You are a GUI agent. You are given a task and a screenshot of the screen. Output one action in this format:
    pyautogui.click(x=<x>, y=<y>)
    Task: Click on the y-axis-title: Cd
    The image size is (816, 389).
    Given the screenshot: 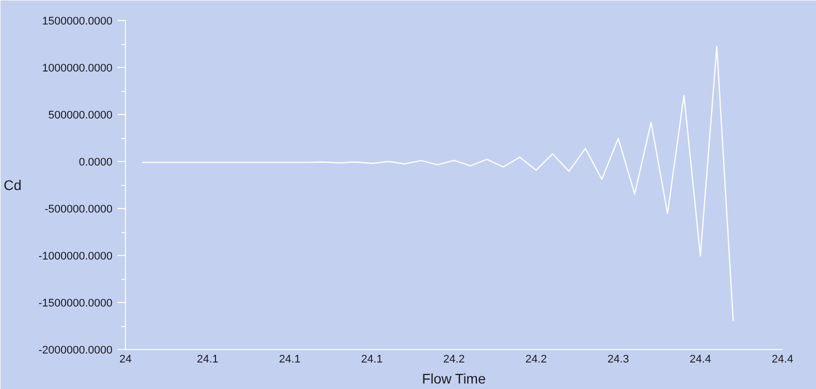 What is the action you would take?
    pyautogui.click(x=13, y=185)
    